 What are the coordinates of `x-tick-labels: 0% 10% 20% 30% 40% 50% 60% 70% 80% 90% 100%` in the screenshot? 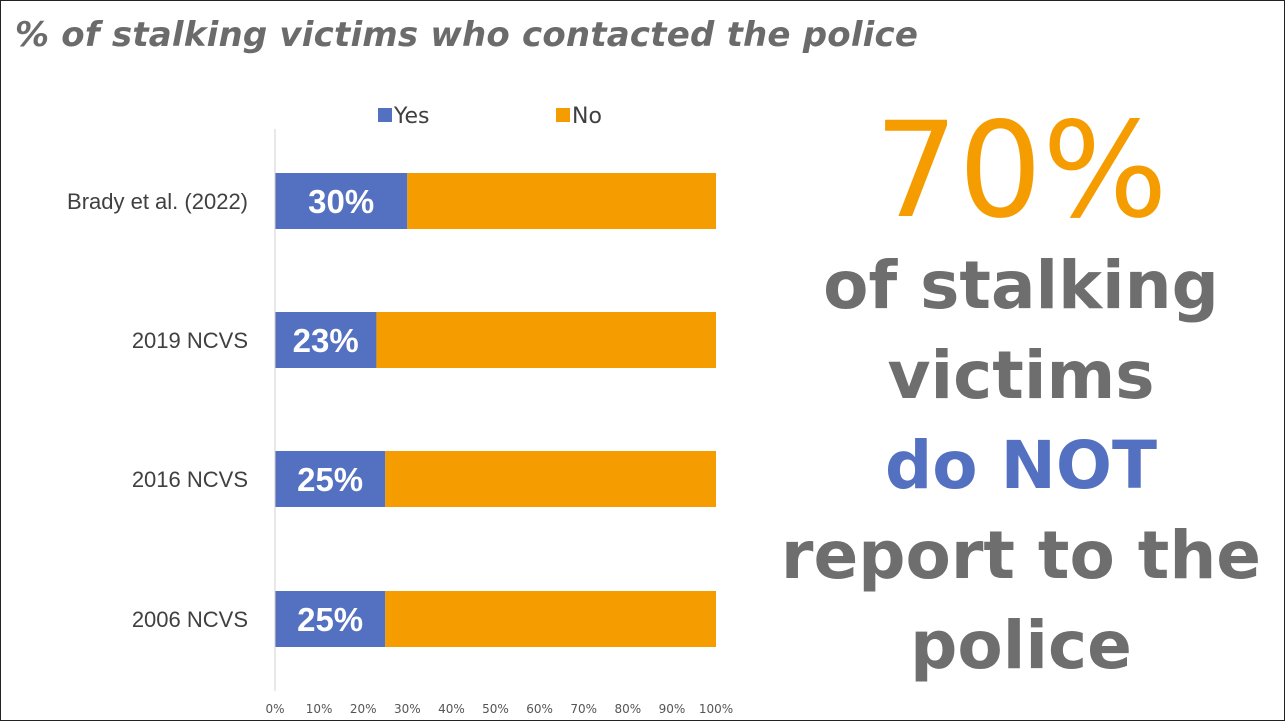 It's located at (499, 709).